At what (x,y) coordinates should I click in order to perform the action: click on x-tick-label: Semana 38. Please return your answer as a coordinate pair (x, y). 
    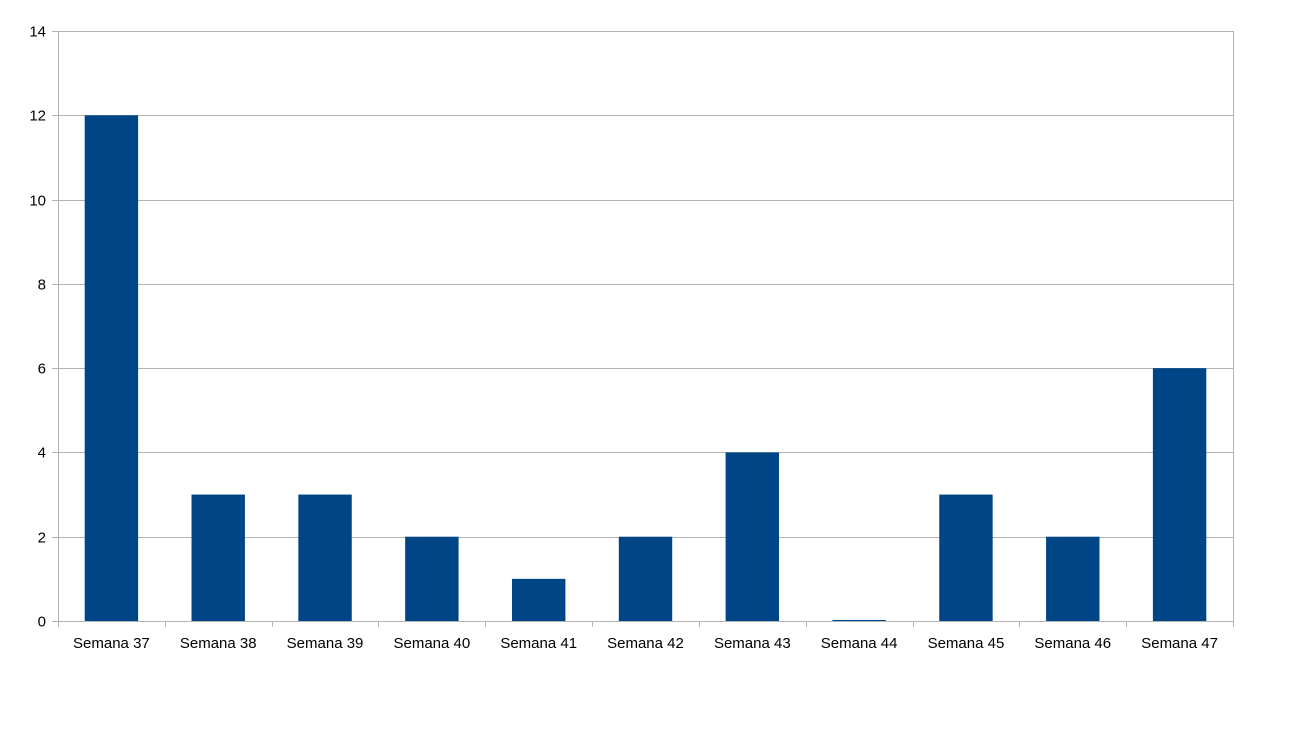
    Looking at the image, I should click on (218, 643).